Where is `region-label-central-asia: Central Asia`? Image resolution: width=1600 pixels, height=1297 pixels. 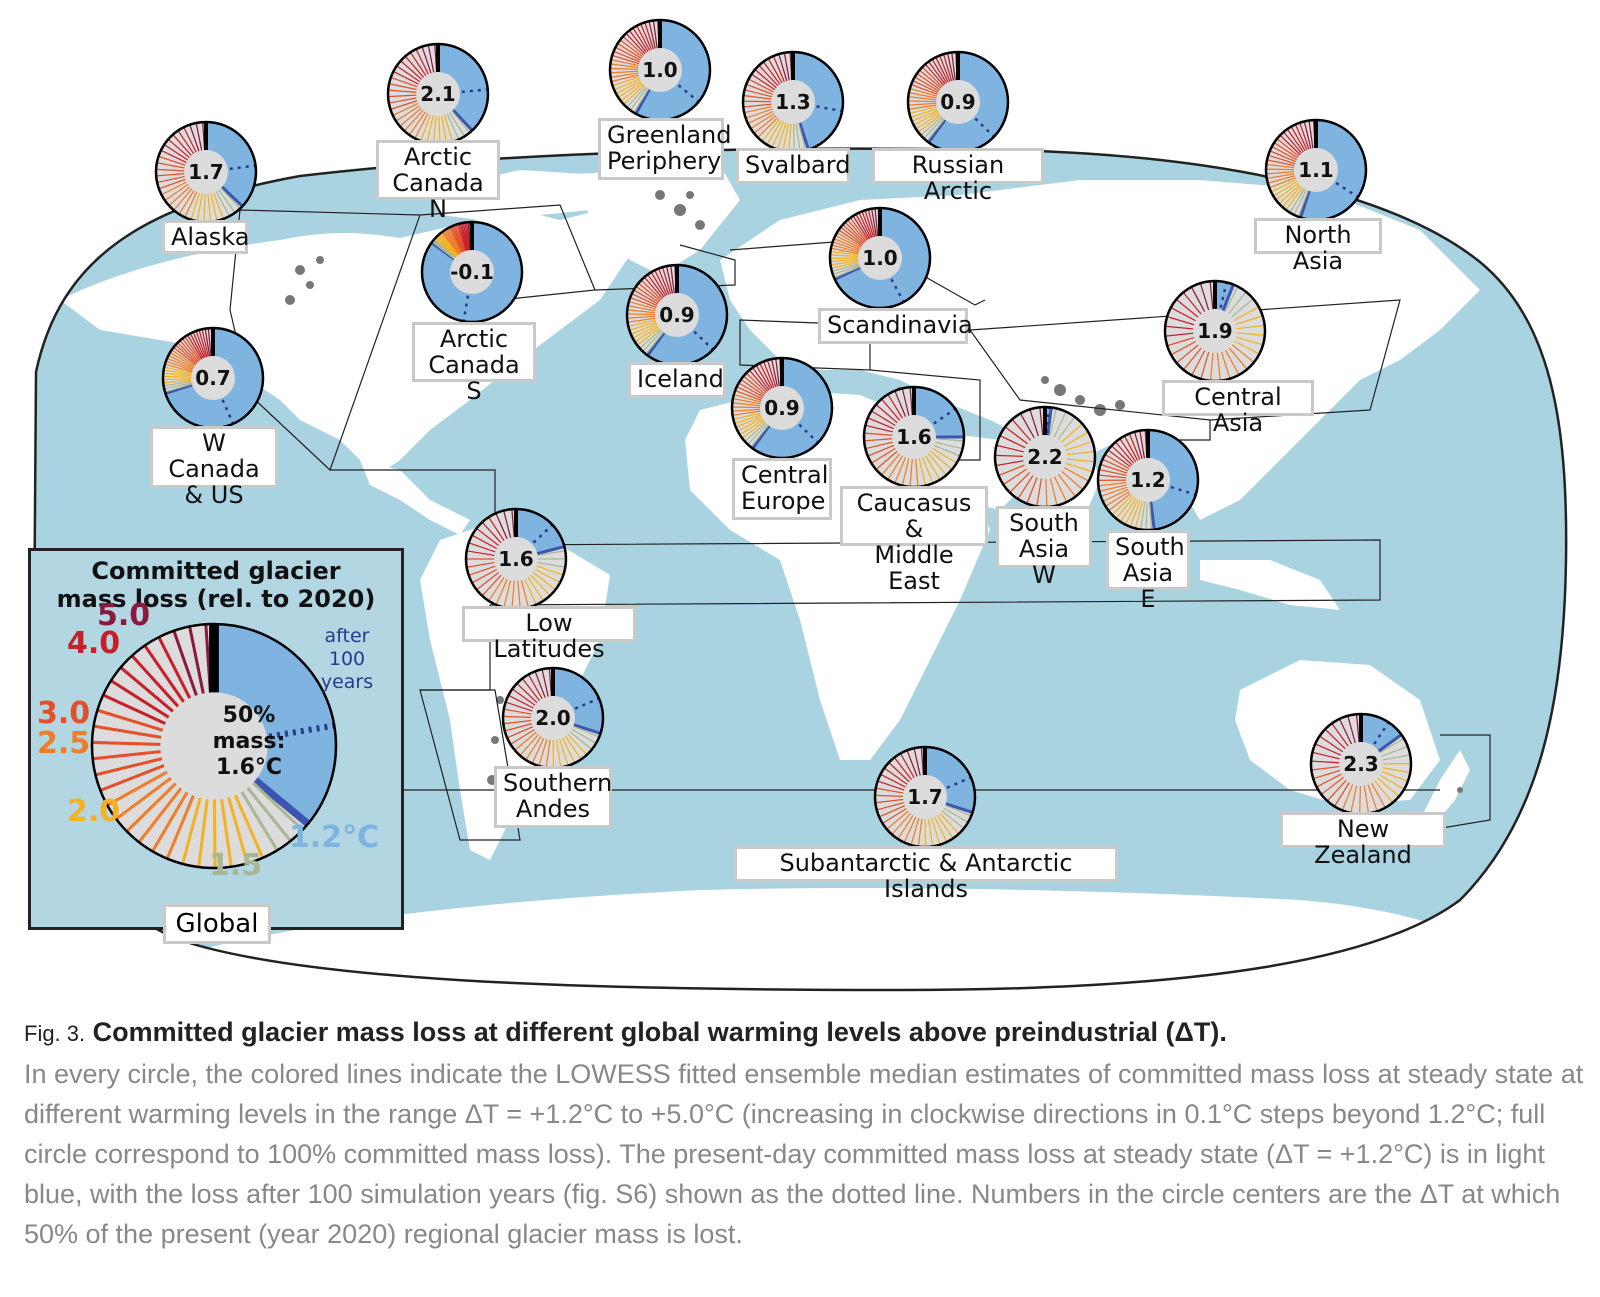 region-label-central-asia: Central Asia is located at coordinates (1238, 408).